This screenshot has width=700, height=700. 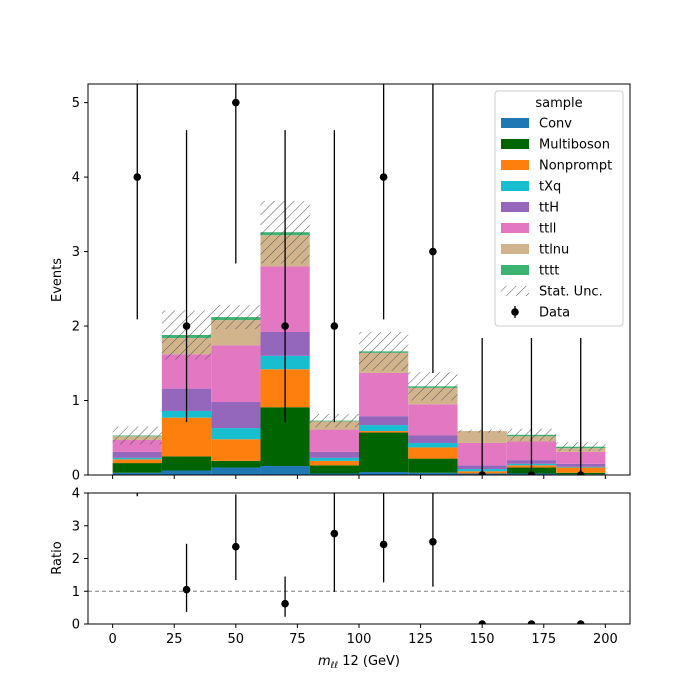 What do you see at coordinates (515, 270) in the screenshot?
I see `legend-swatch-tttt` at bounding box center [515, 270].